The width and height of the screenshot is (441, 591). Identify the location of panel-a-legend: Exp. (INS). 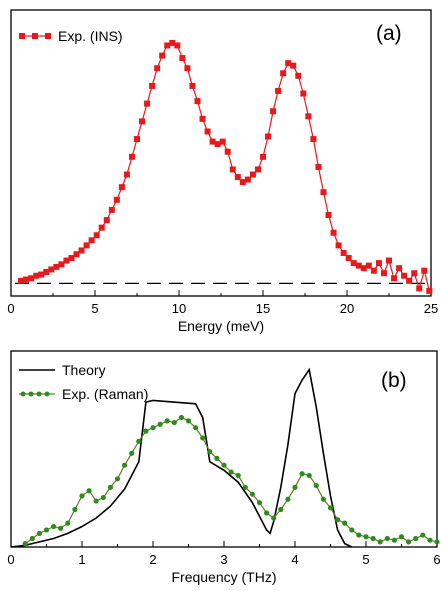
(71, 36).